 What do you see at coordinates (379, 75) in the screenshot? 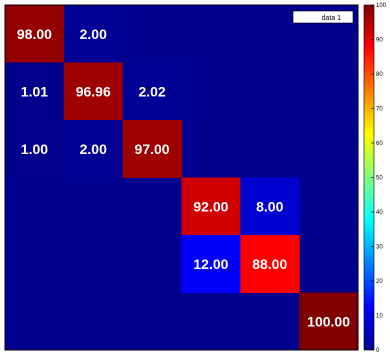
I see `colorbar-tick-label: 80` at bounding box center [379, 75].